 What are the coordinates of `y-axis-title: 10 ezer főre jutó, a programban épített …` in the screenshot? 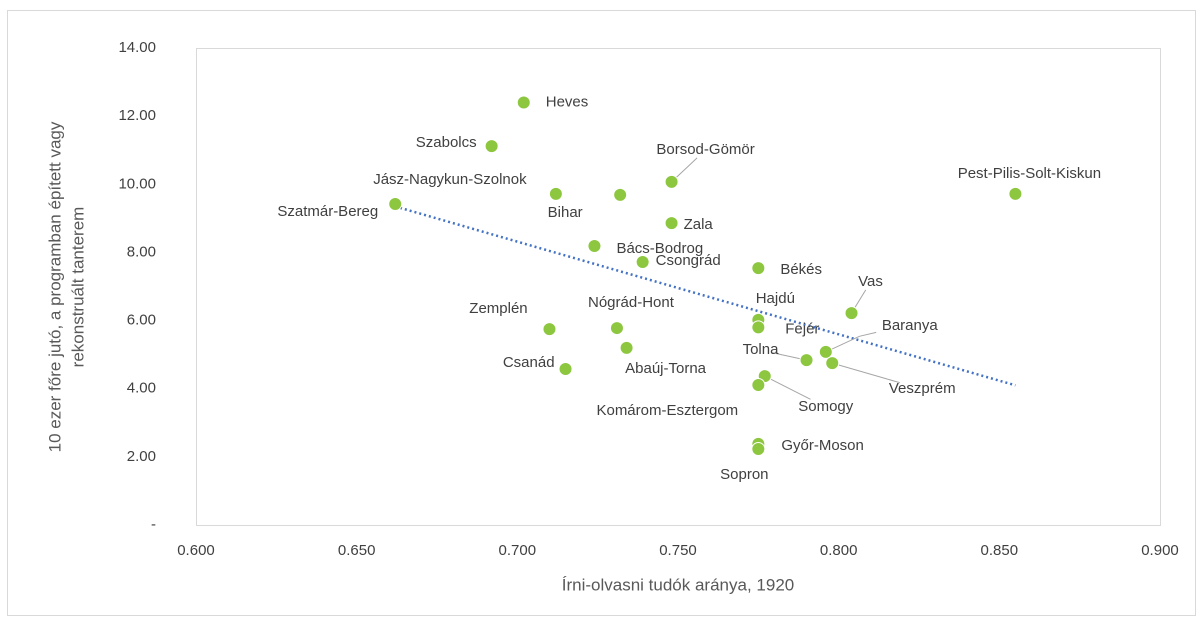 It's located at (54, 286).